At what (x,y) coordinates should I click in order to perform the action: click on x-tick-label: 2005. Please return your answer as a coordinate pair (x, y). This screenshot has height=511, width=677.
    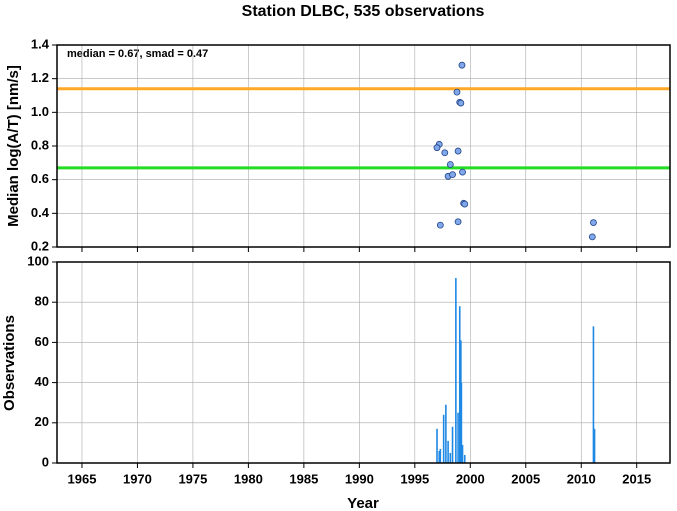
    Looking at the image, I should click on (525, 478).